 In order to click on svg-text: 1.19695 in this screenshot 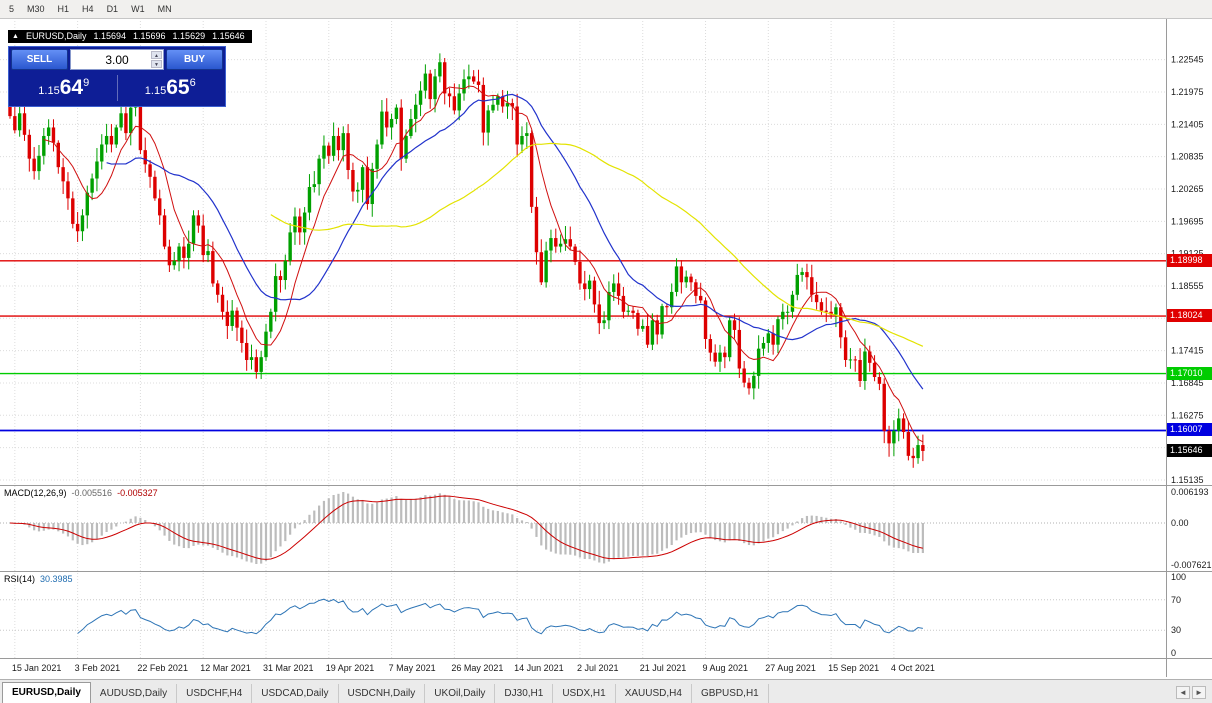, I will do `click(1187, 221)`.